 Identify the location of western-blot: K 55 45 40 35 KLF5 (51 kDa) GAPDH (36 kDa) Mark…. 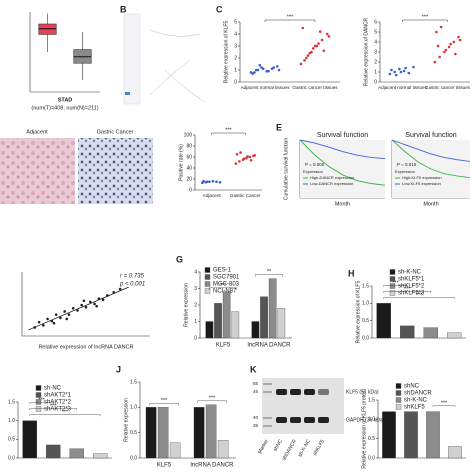
(317, 412).